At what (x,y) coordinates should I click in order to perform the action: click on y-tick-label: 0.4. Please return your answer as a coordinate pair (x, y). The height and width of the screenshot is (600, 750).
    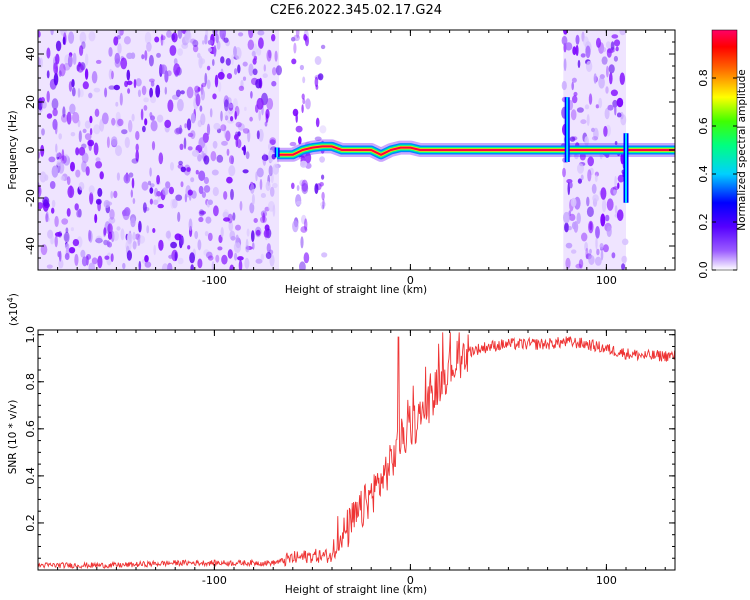
    Looking at the image, I should click on (30, 476).